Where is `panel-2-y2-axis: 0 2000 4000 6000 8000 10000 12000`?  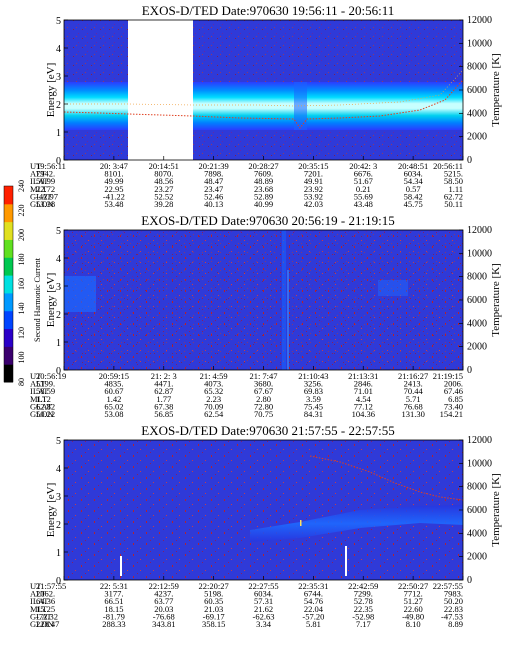
panel-2-y2-axis: 0 2000 4000 6000 8000 10000 12000 is located at coordinates (475, 300).